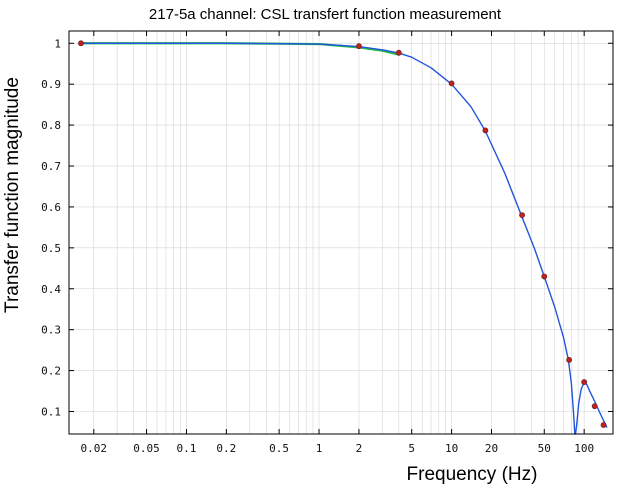 This screenshot has height=486, width=620. Describe the element at coordinates (51, 125) in the screenshot. I see `y-tick-label: 0.8` at that location.